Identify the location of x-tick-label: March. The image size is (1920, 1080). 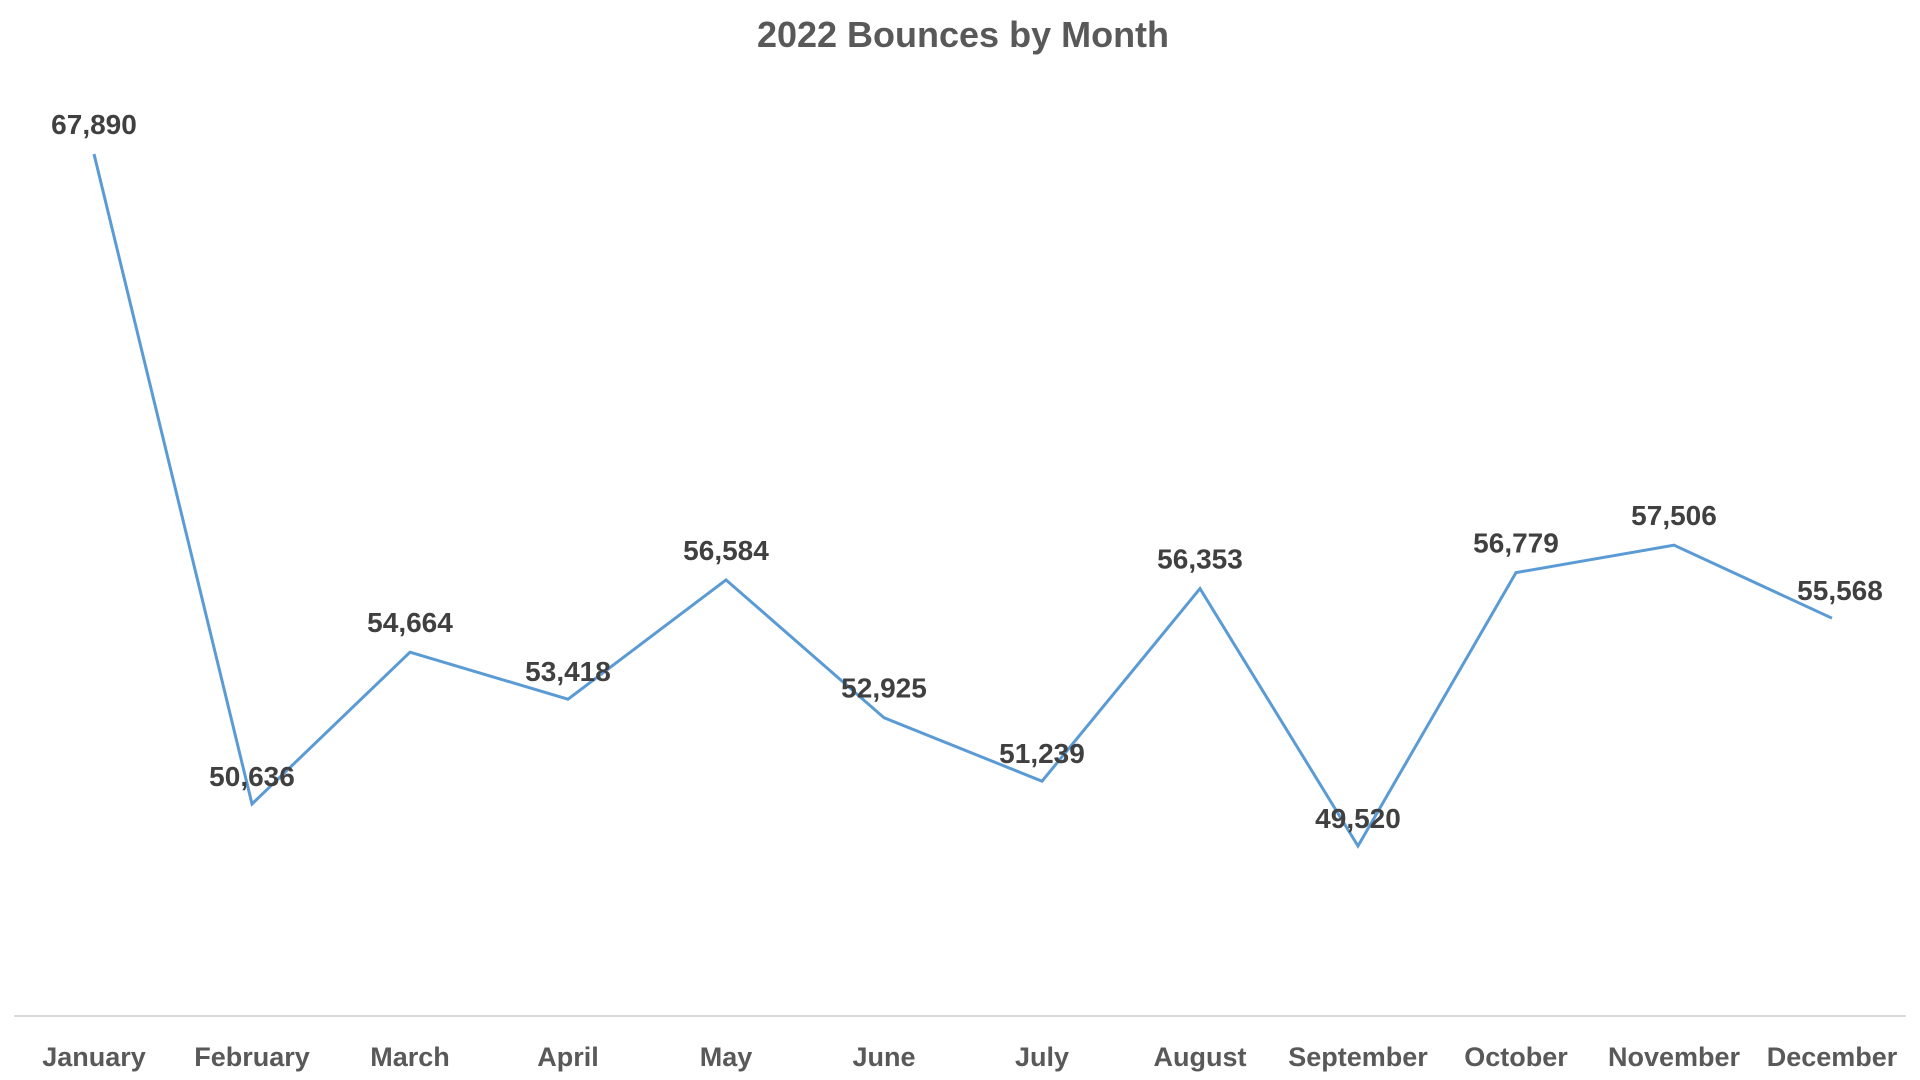
(410, 1057).